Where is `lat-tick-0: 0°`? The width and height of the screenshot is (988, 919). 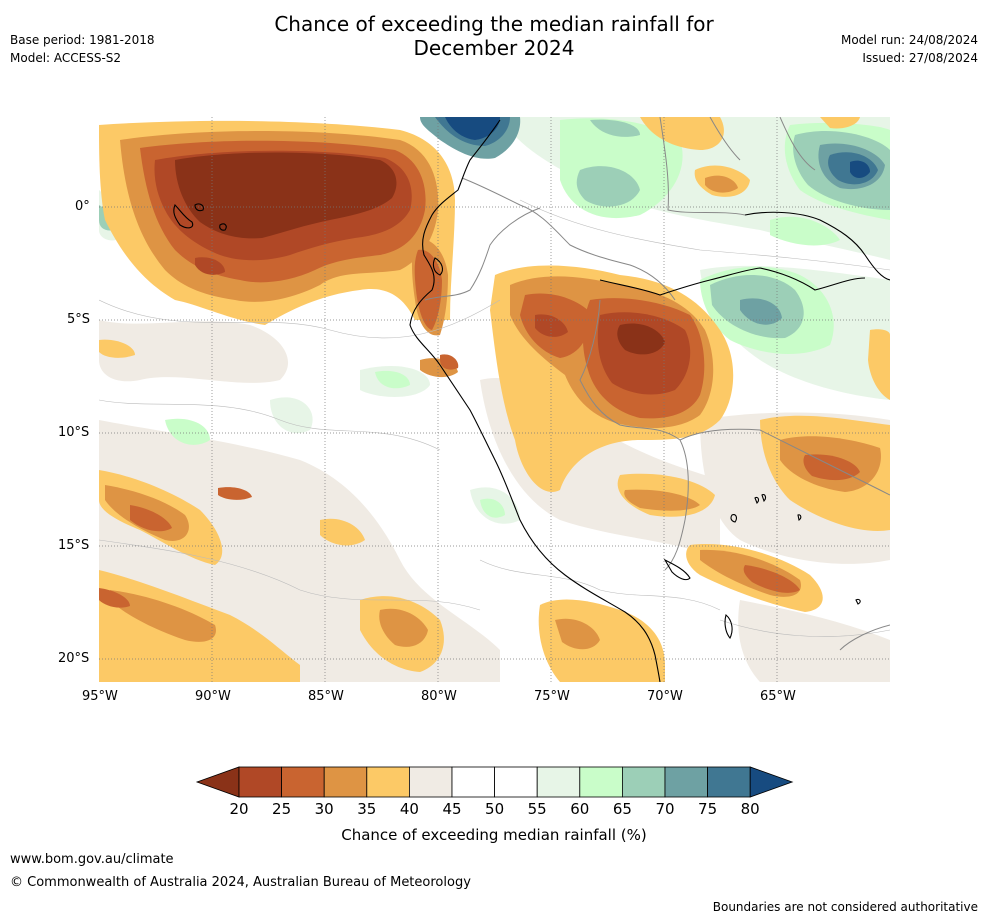 lat-tick-0: 0° is located at coordinates (82, 206).